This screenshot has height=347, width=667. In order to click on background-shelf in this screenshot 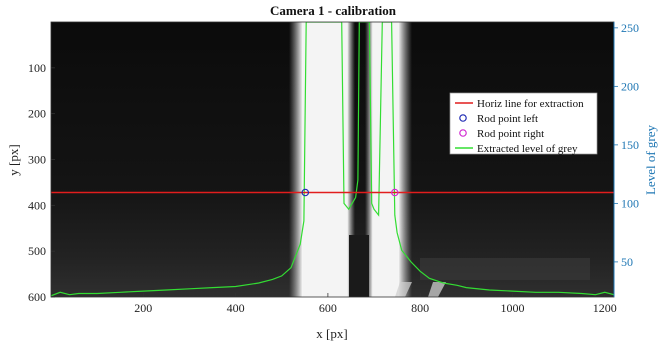, I will do `click(505, 269)`.